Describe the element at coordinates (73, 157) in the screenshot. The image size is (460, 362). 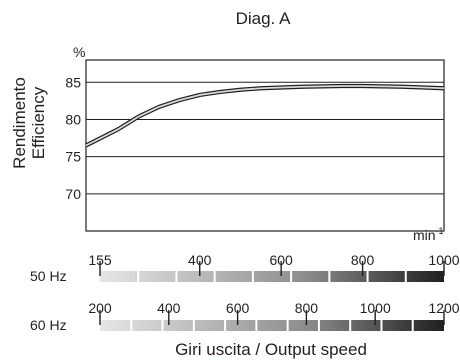
I see `y-tick-label: 75` at that location.